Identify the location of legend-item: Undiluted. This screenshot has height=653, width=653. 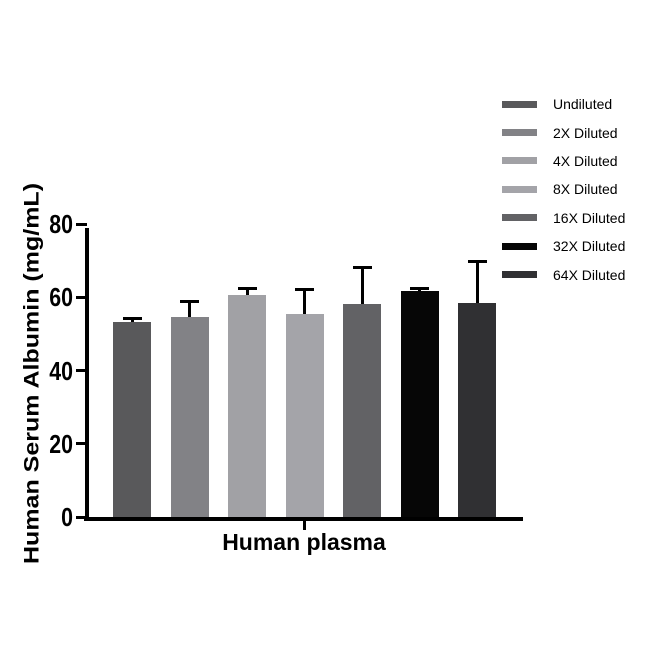
(563, 104).